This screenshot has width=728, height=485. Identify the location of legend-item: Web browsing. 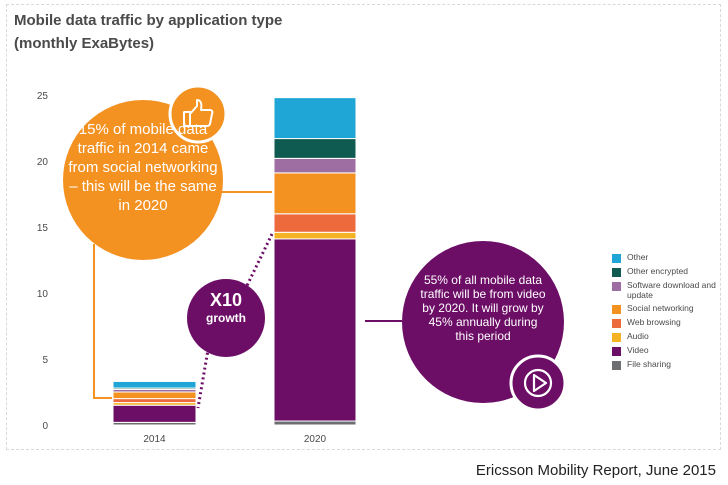
(667, 322).